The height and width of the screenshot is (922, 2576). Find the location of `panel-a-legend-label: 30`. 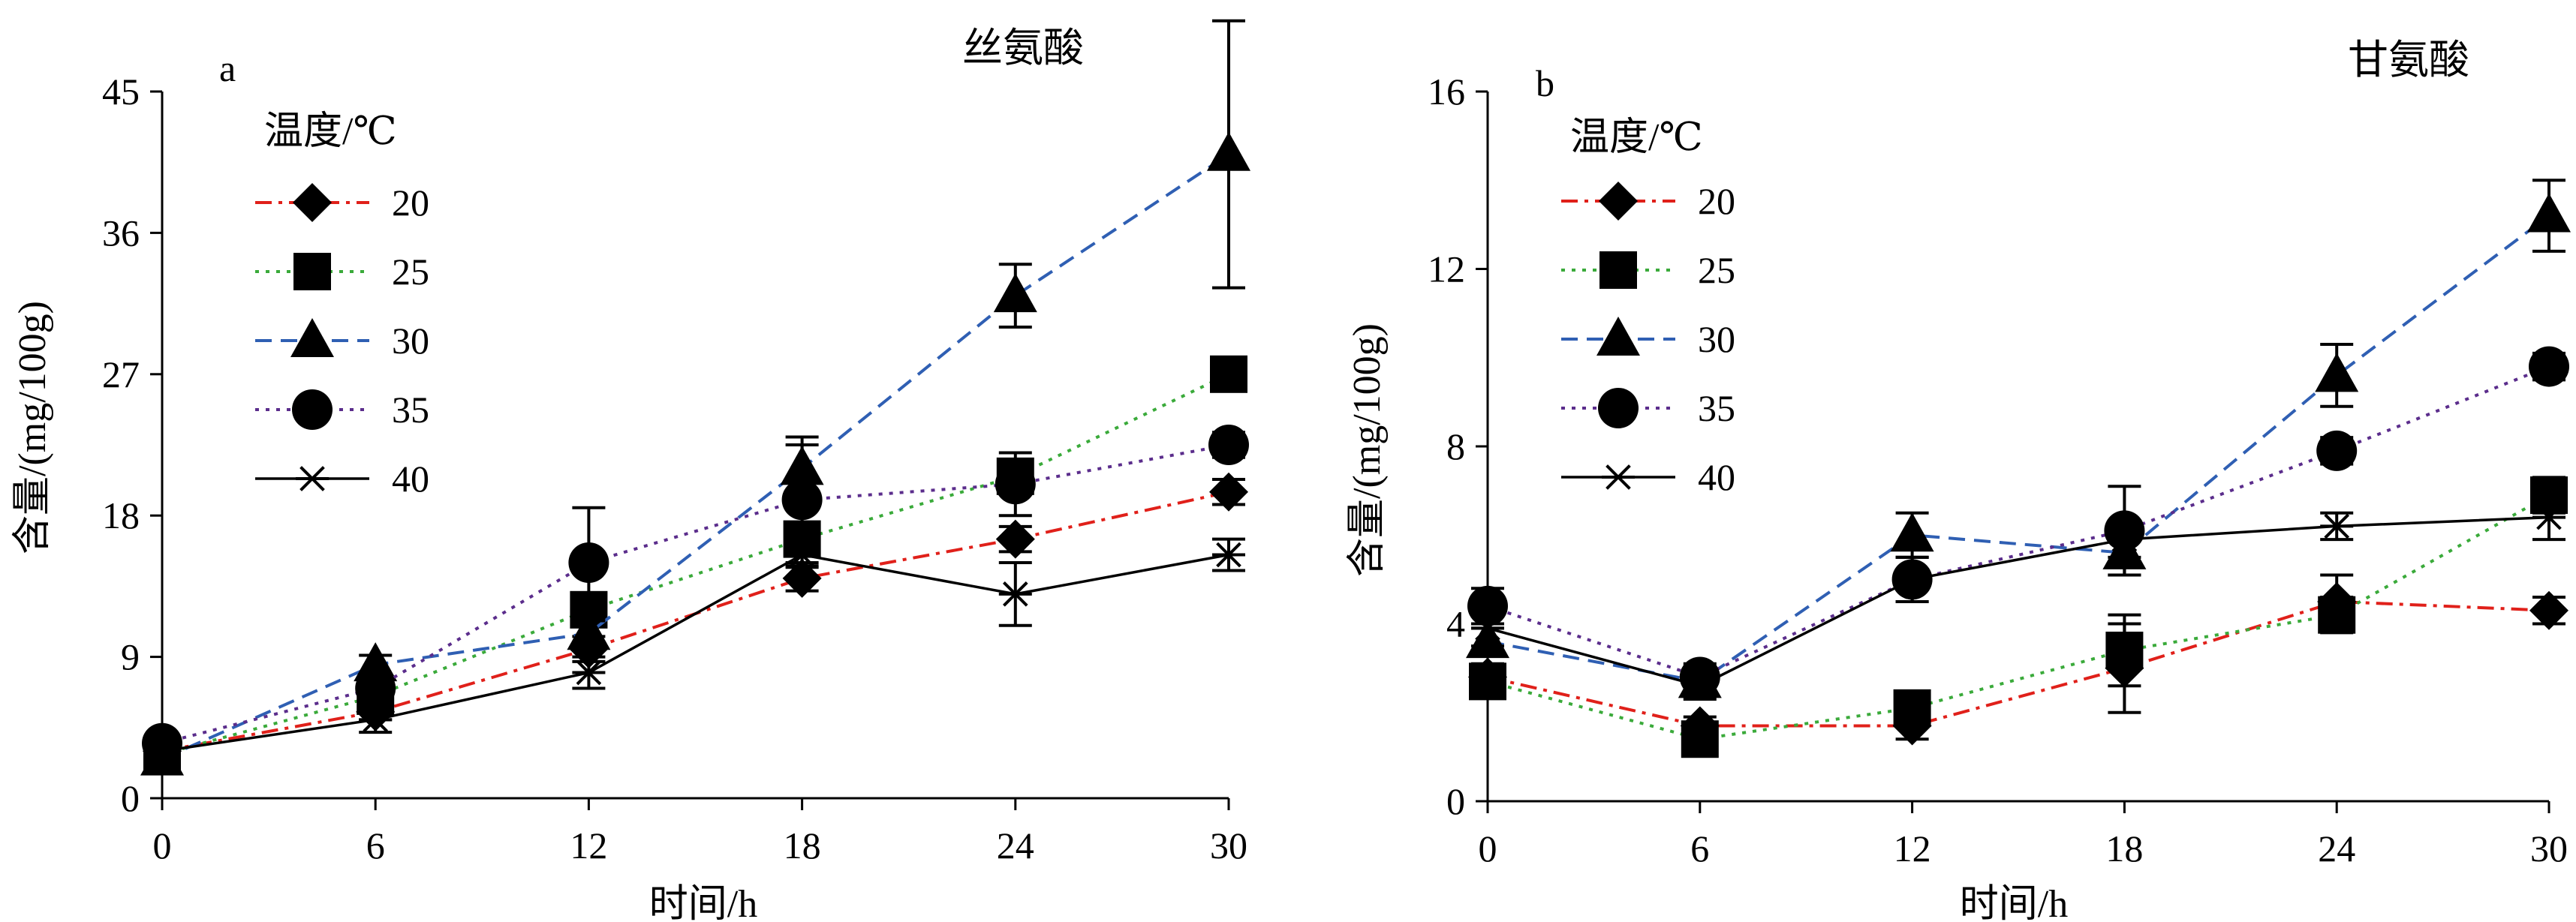

panel-a-legend-label: 30 is located at coordinates (410, 341).